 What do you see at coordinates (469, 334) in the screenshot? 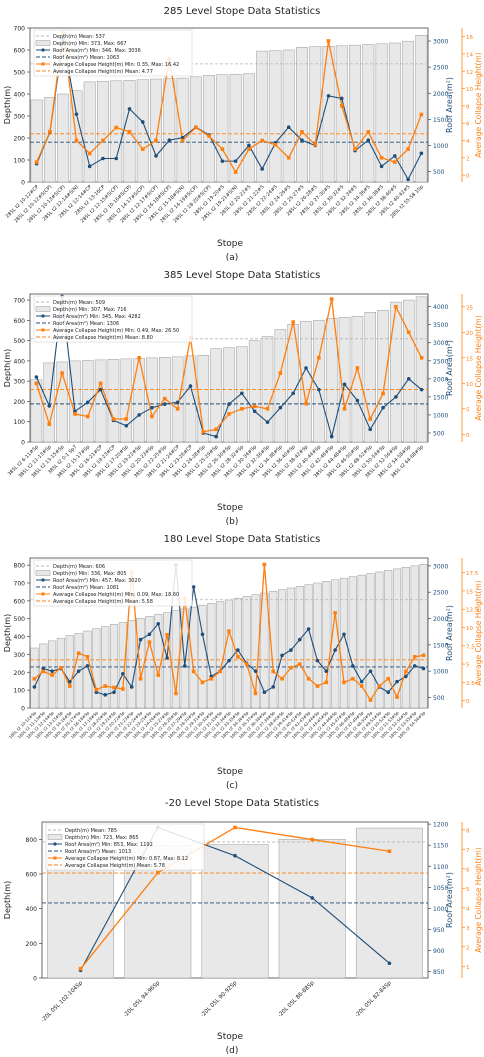
I see `y3-tick-label: 20` at bounding box center [469, 334].